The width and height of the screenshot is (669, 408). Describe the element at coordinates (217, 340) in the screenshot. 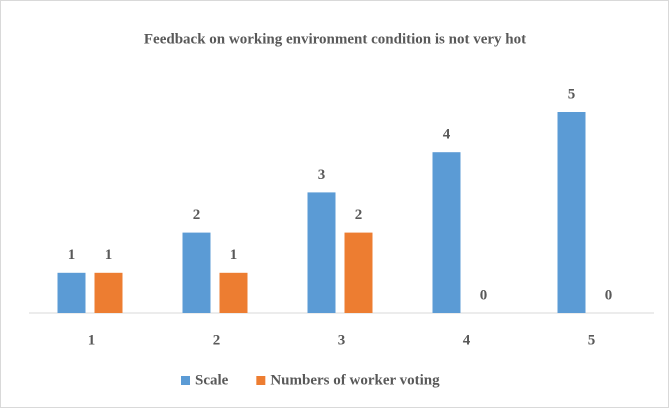

I see `x-tick-label: 2` at that location.